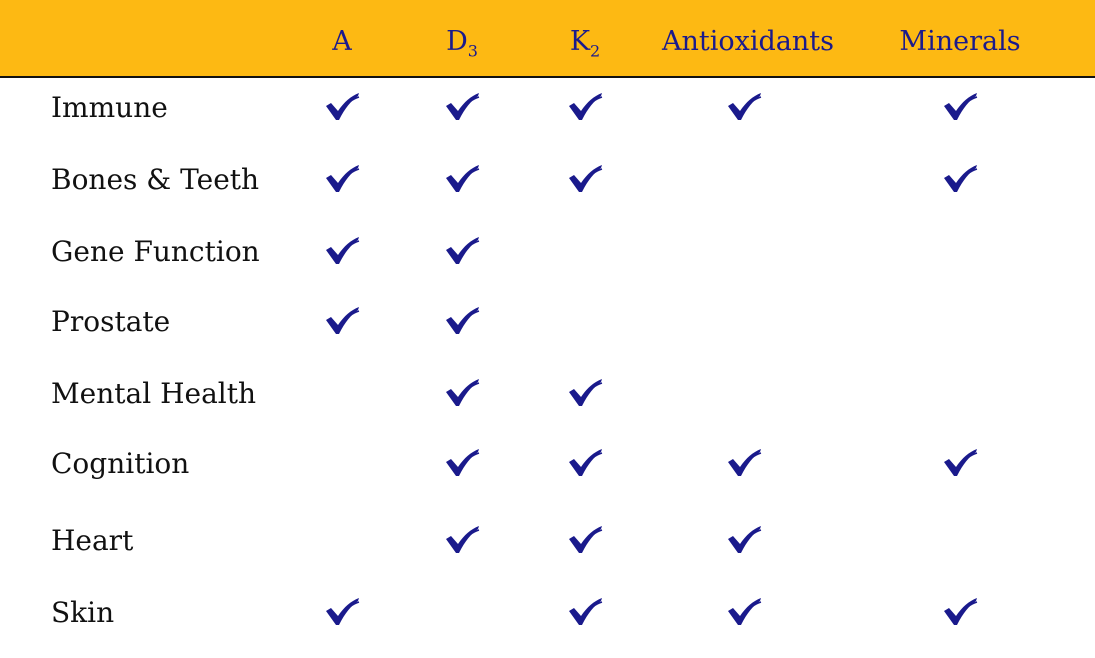  What do you see at coordinates (109, 107) in the screenshot?
I see `row-label: Immune` at bounding box center [109, 107].